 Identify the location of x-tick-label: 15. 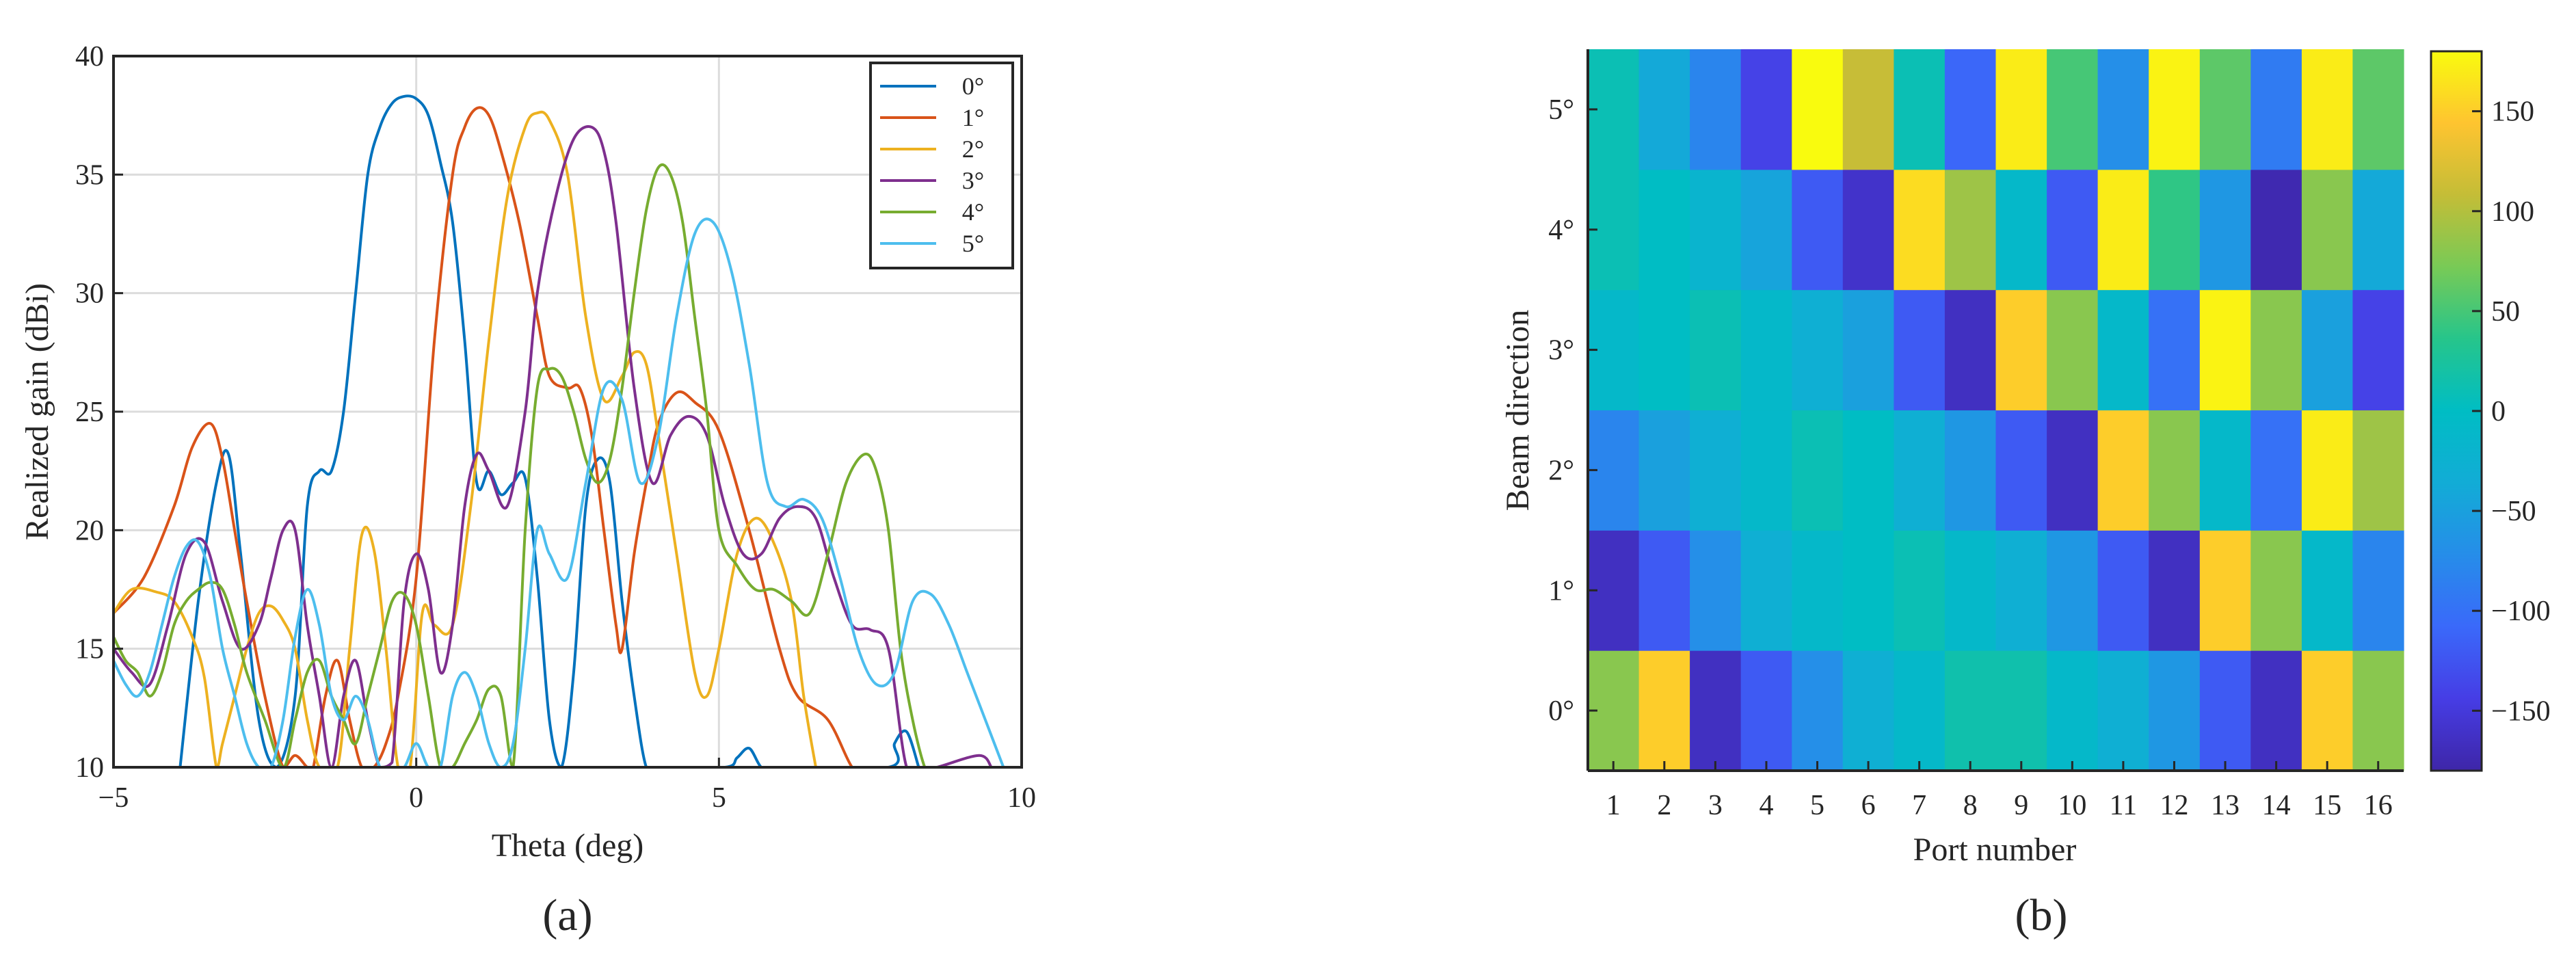
(2327, 805).